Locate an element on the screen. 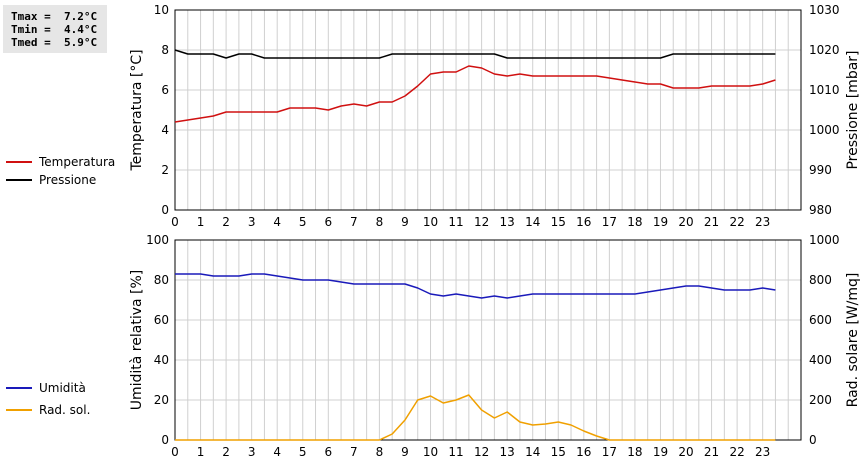  y2-tick-label: 400 is located at coordinates (820, 360).